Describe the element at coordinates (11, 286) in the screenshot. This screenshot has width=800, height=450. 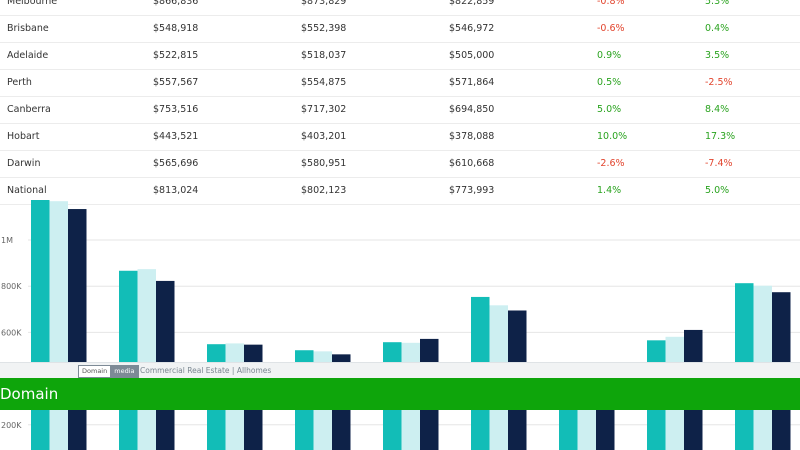
I see `y-tick-label: 800K` at that location.